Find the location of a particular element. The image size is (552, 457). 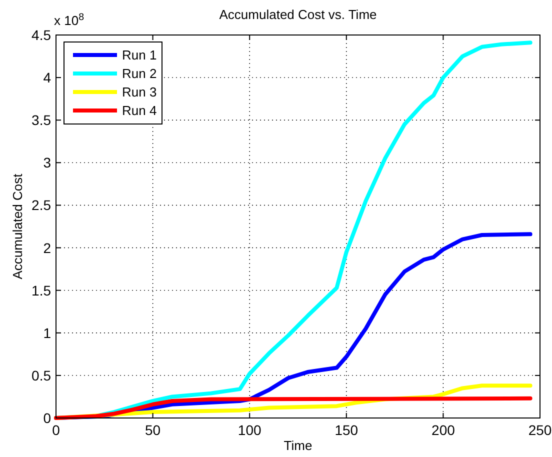

y-tick-label: 2.5 is located at coordinates (42, 205).